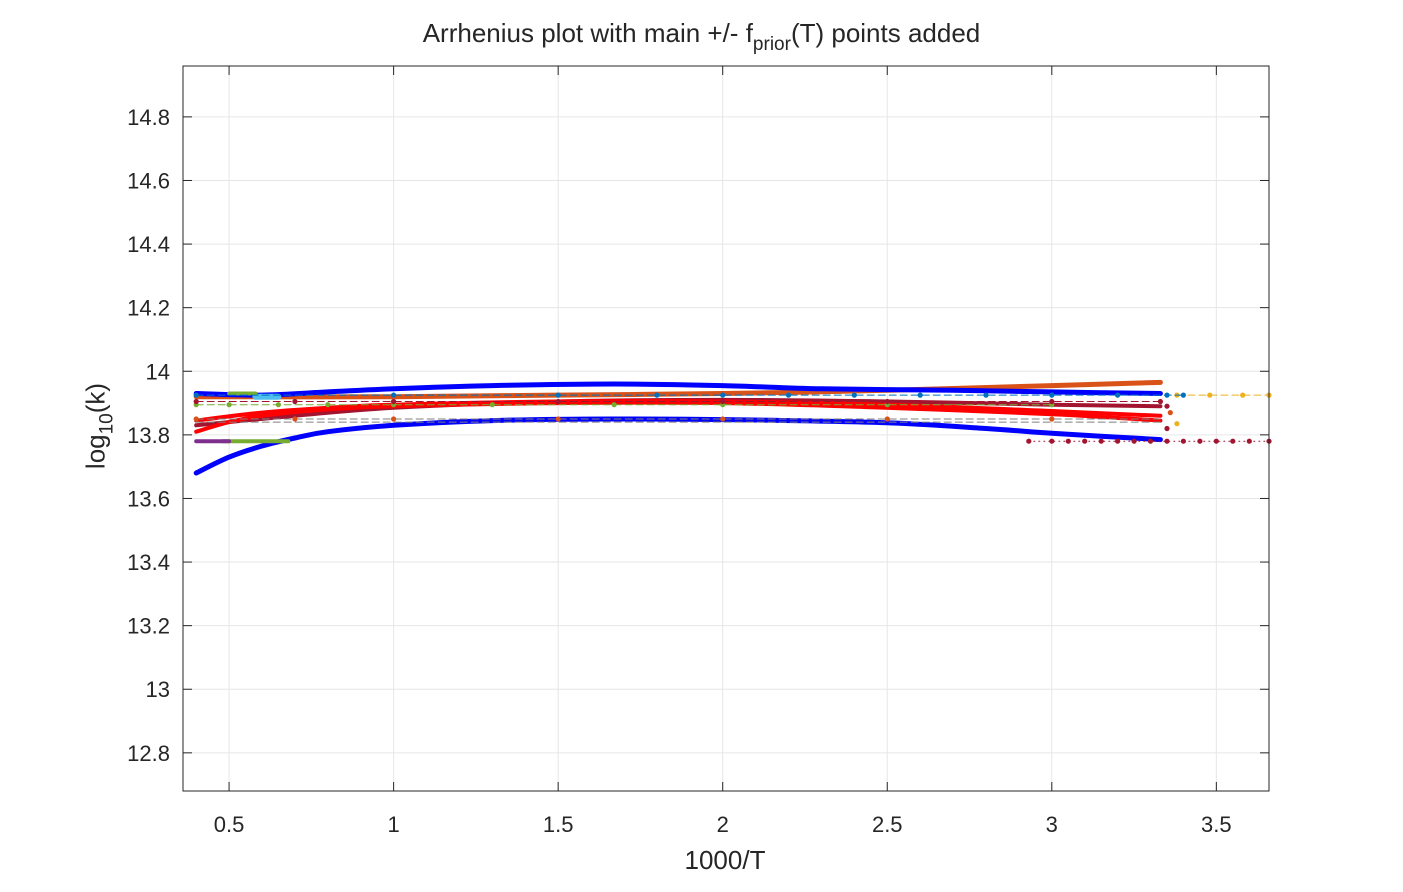  Describe the element at coordinates (558, 824) in the screenshot. I see `x-tick-label: 1.5` at that location.